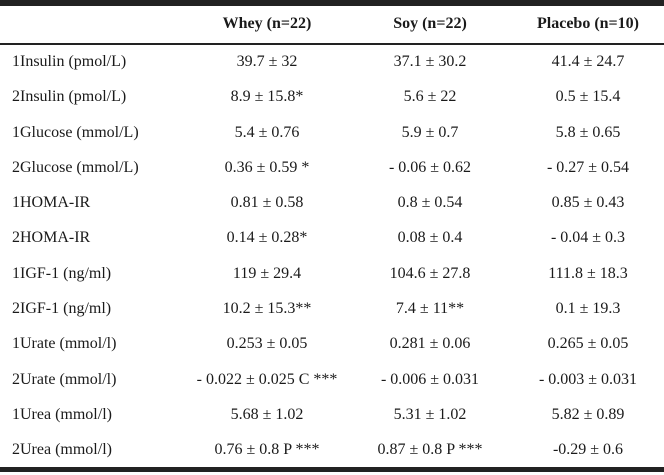  Describe the element at coordinates (588, 23) in the screenshot. I see `header-placebo: Placebo (n=10)` at that location.